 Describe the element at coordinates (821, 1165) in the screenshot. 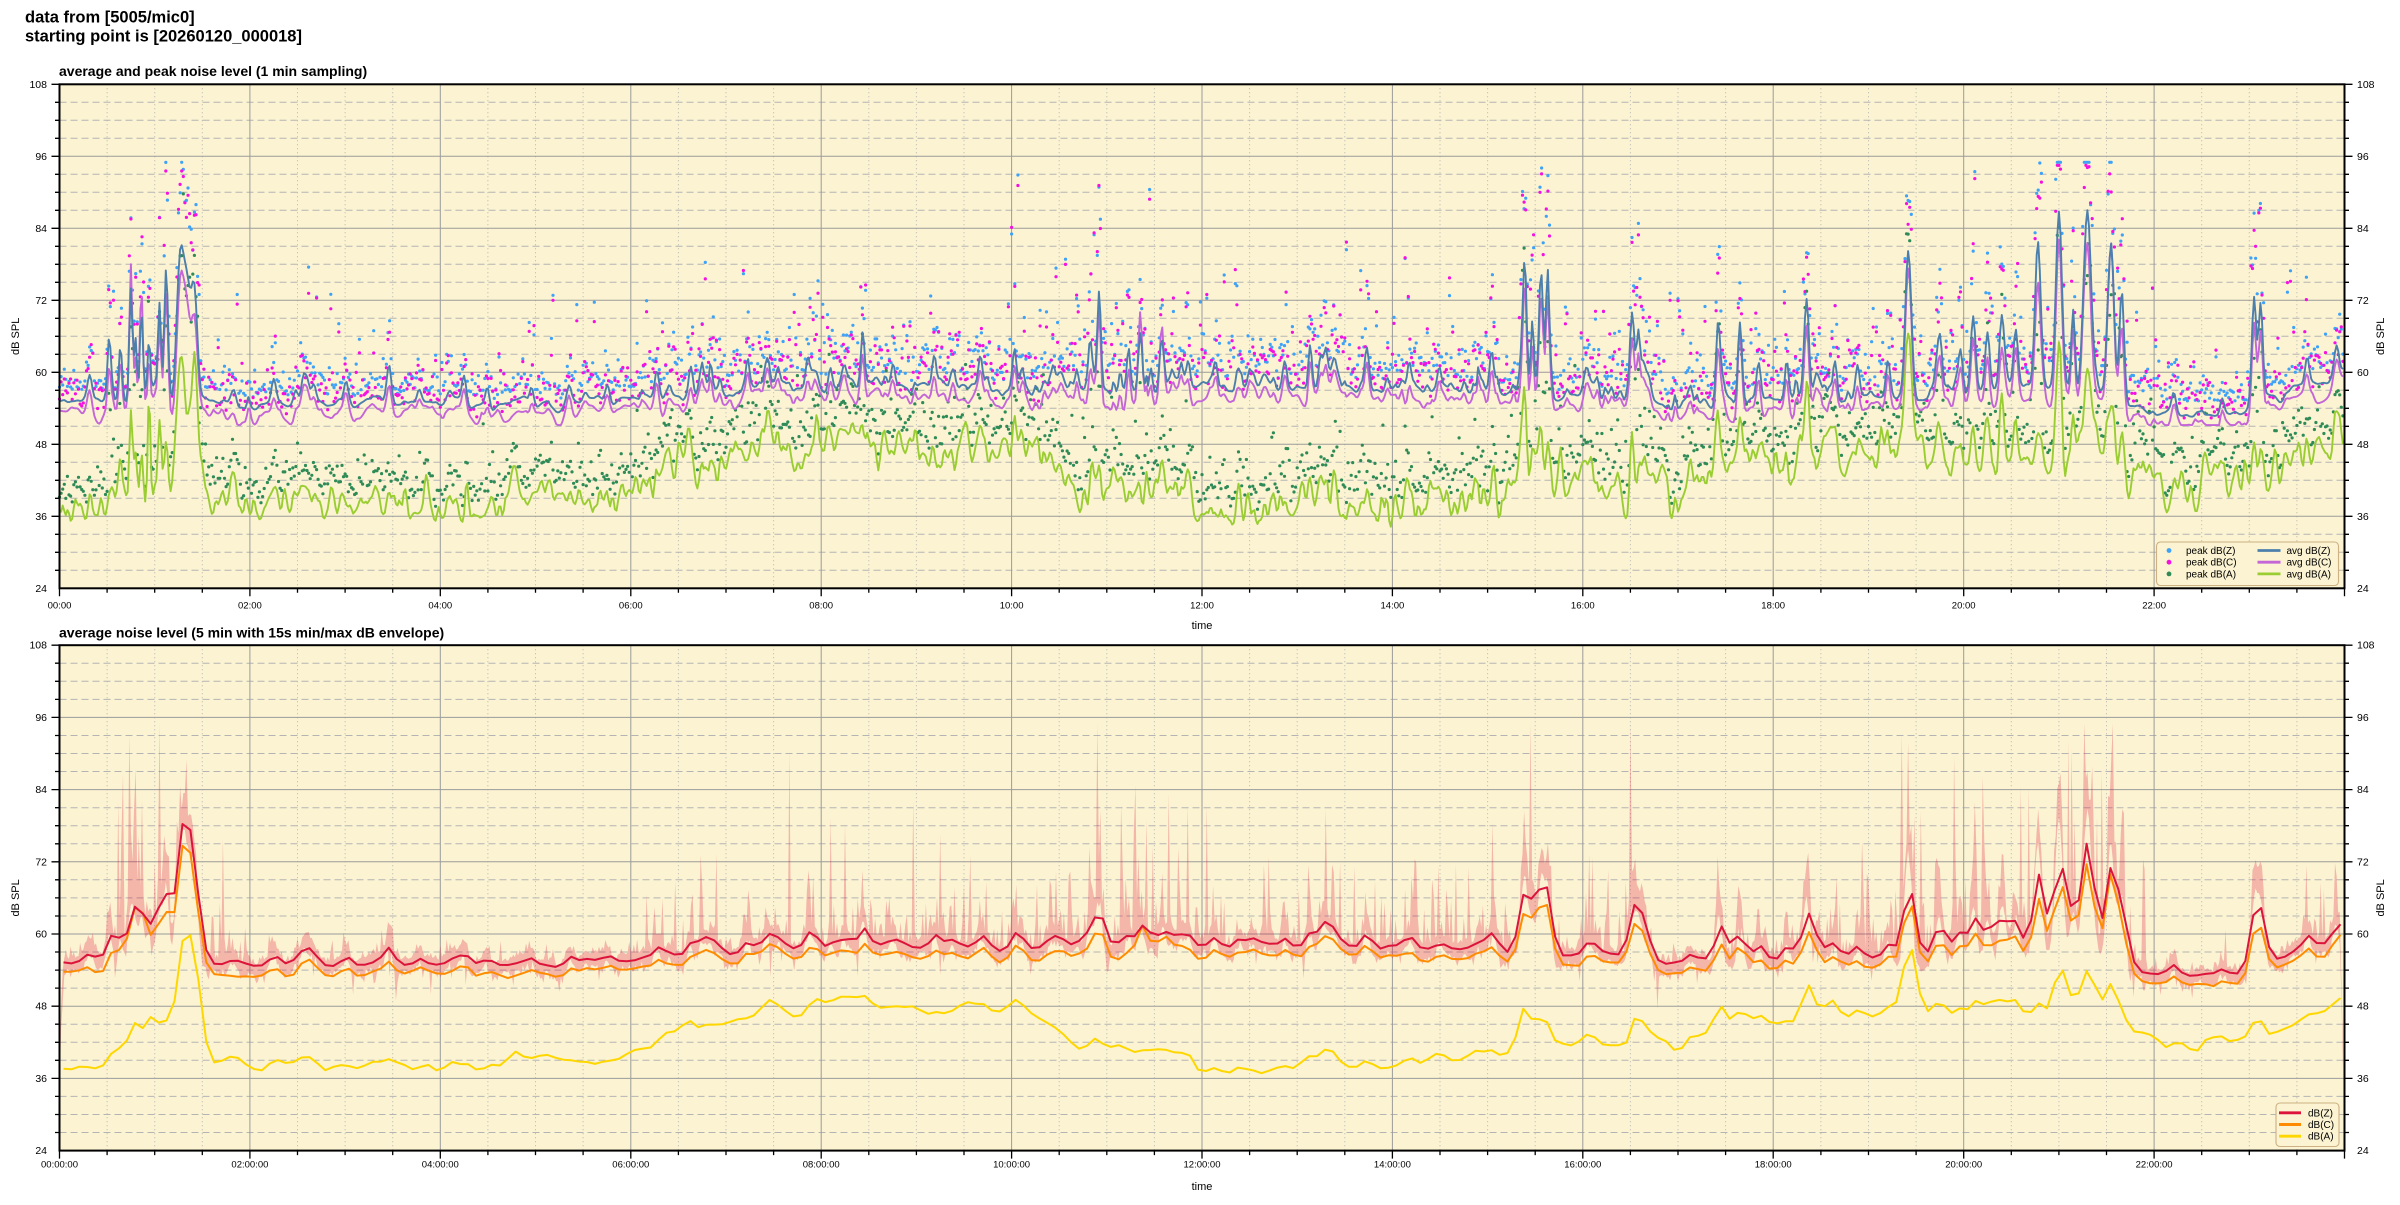

I see `svg-text: 08:00:00` at that location.